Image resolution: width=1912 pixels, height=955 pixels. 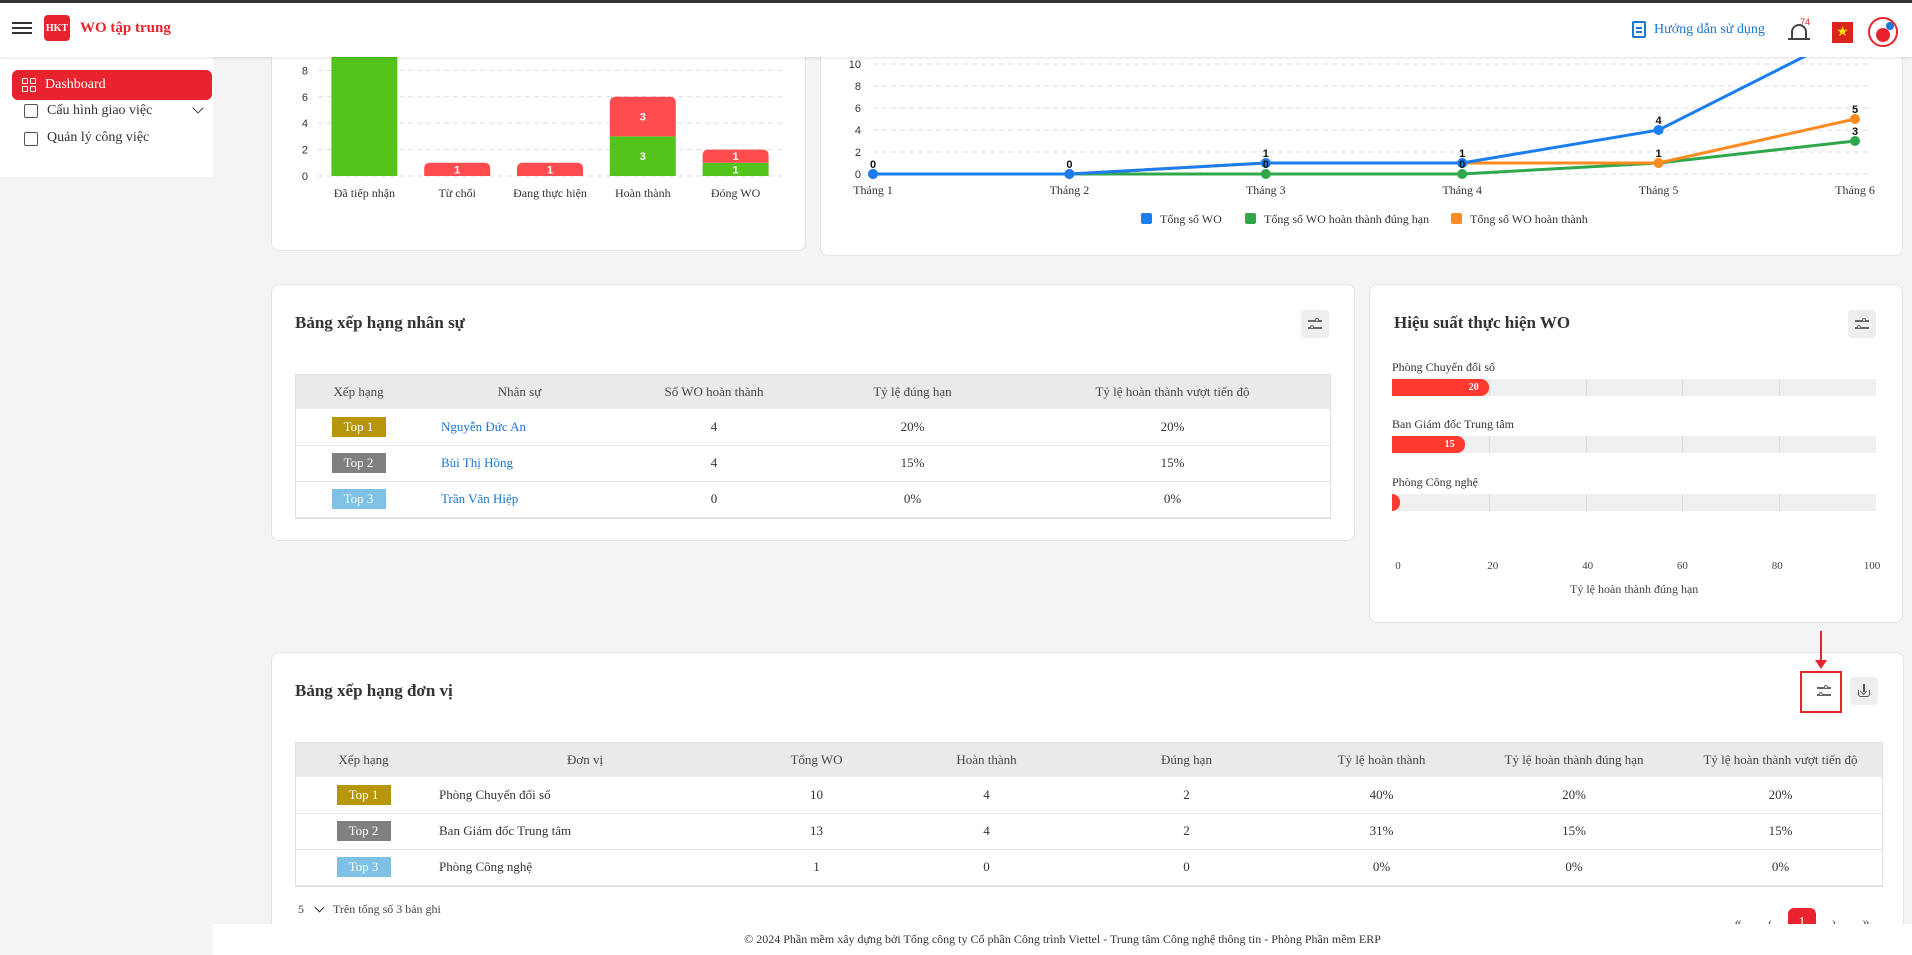 I want to click on next-page-button: ›, so click(x=1834, y=922).